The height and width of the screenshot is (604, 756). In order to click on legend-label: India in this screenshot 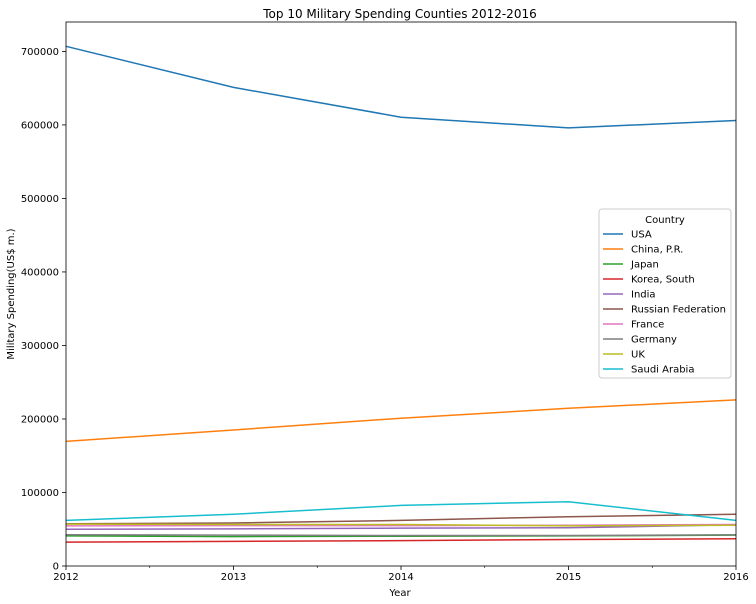, I will do `click(643, 295)`.